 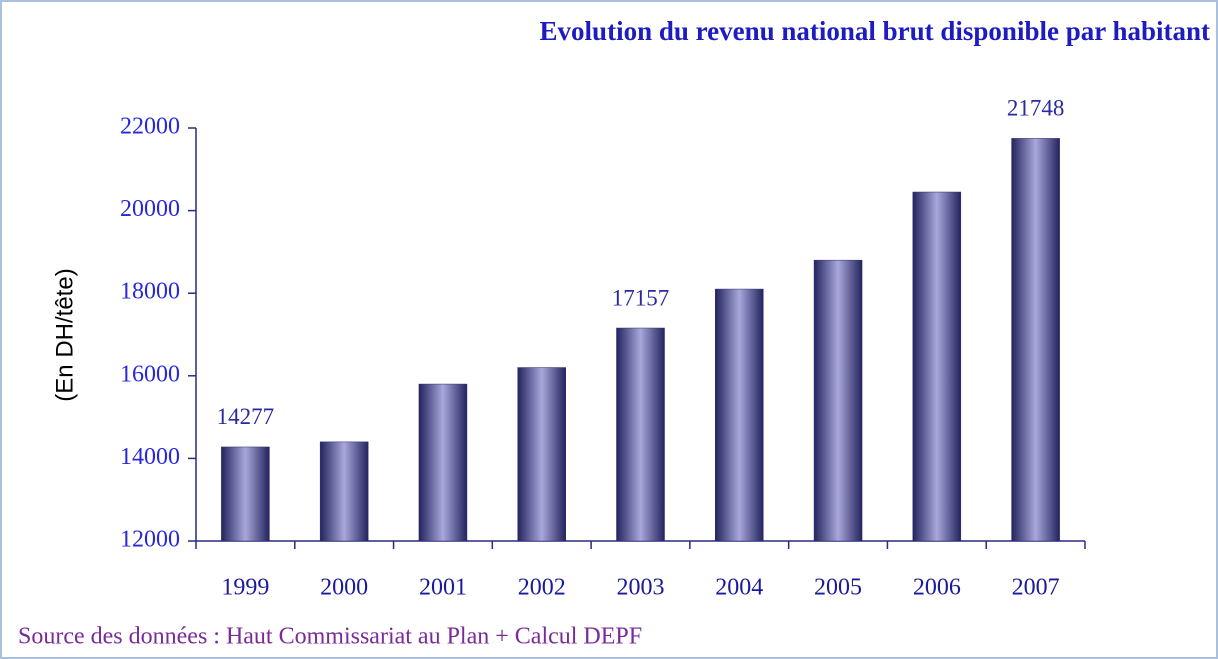 I want to click on x-tick-label: 2004, so click(x=739, y=588).